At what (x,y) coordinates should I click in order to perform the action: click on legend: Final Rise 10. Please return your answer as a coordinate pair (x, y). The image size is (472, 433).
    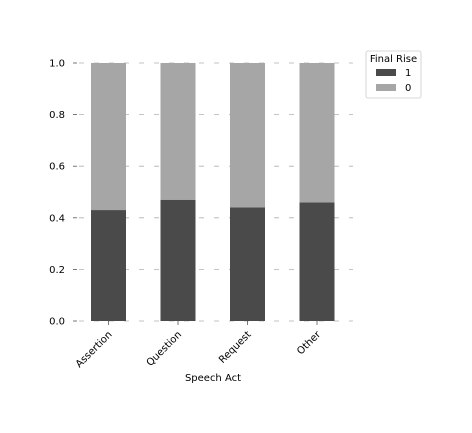
    Looking at the image, I should click on (393, 74).